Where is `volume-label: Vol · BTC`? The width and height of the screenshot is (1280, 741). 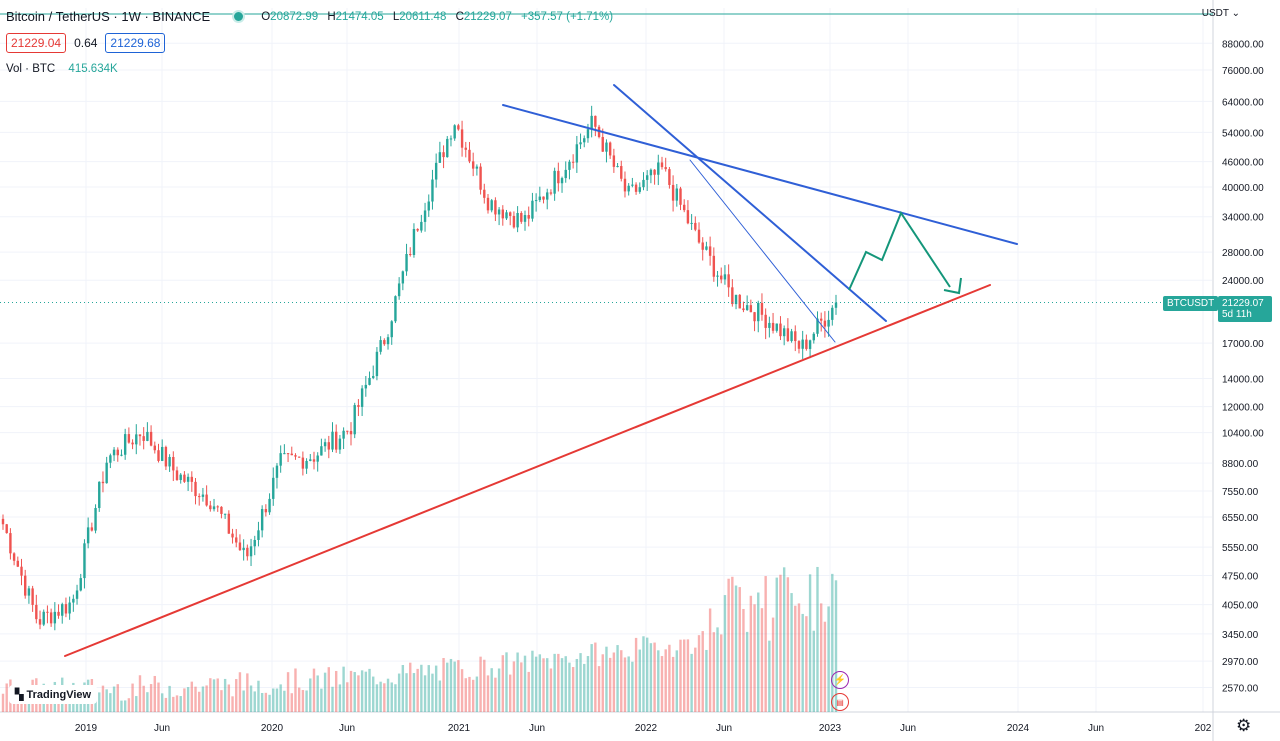 volume-label: Vol · BTC is located at coordinates (31, 69).